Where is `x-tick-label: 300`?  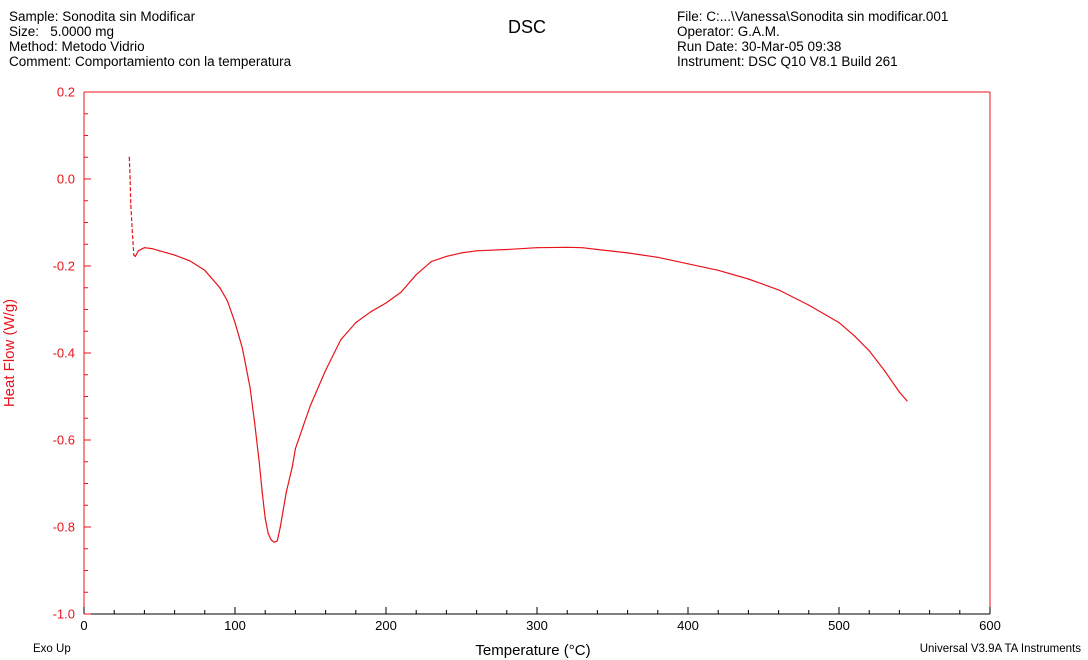
x-tick-label: 300 is located at coordinates (537, 625).